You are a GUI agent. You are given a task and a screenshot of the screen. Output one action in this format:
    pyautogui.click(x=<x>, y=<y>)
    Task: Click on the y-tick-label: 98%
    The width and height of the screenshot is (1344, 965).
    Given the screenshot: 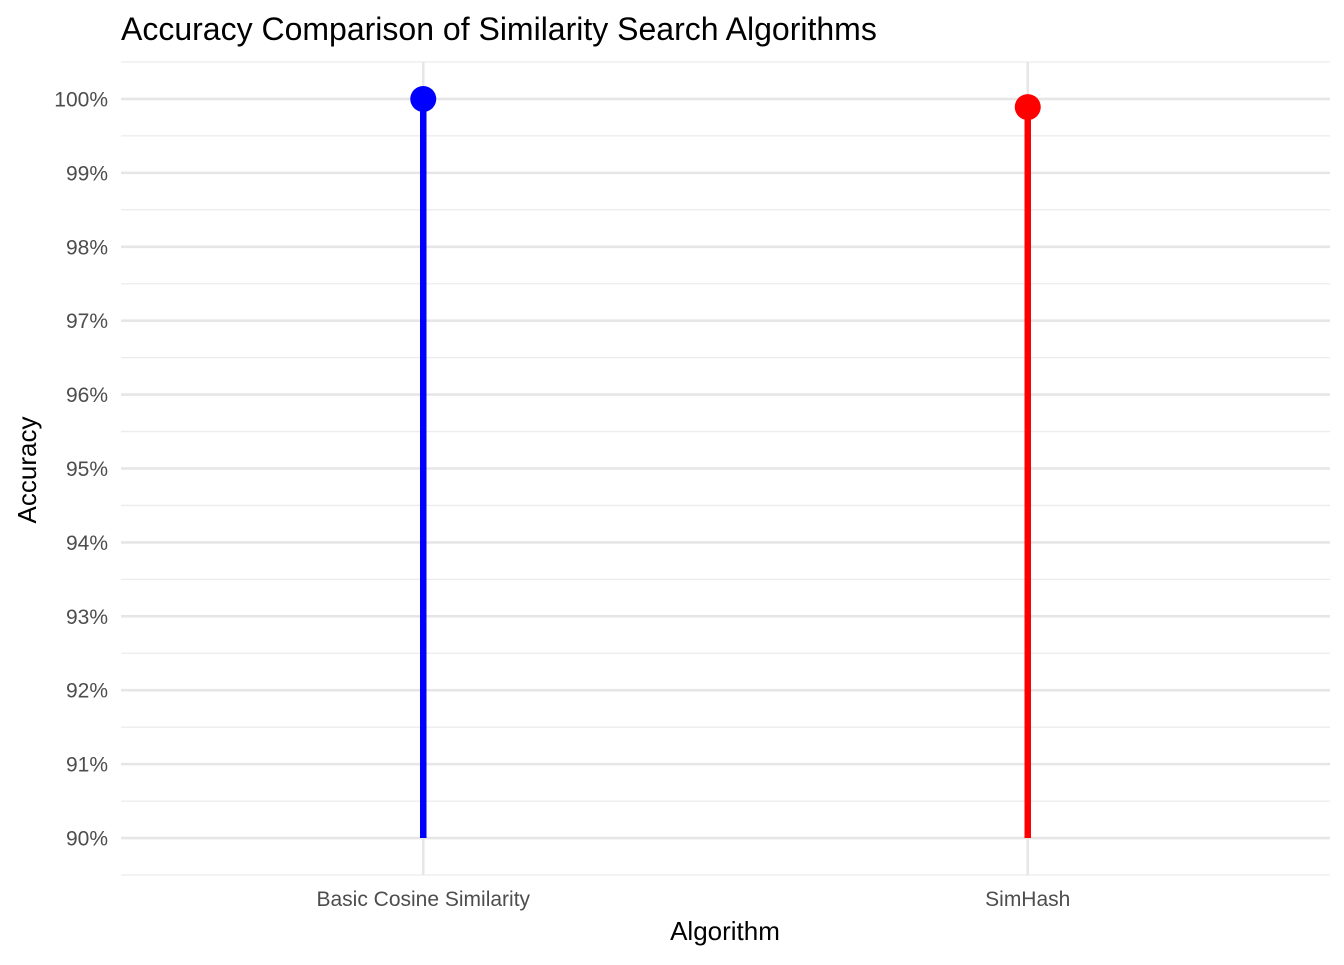 What is the action you would take?
    pyautogui.click(x=87, y=247)
    